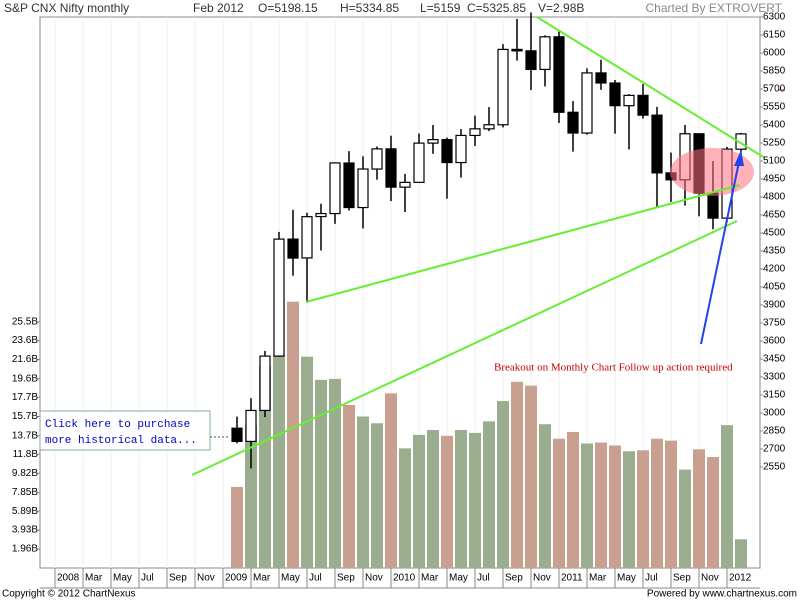 This screenshot has width=800, height=600. Describe the element at coordinates (739, 158) in the screenshot. I see `arrow-head` at that location.